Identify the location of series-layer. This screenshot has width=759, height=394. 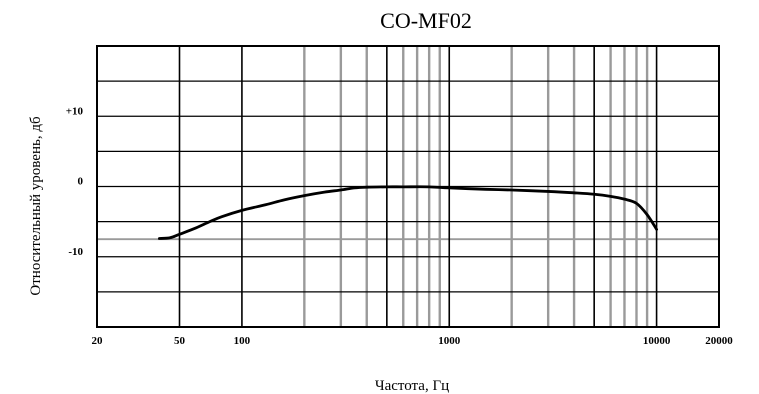
(408, 212).